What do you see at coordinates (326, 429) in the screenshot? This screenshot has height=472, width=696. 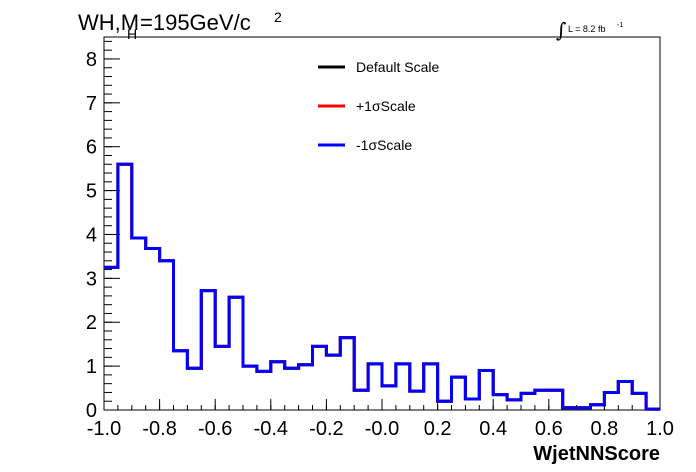 I see `x-tick-label: -0.2` at bounding box center [326, 429].